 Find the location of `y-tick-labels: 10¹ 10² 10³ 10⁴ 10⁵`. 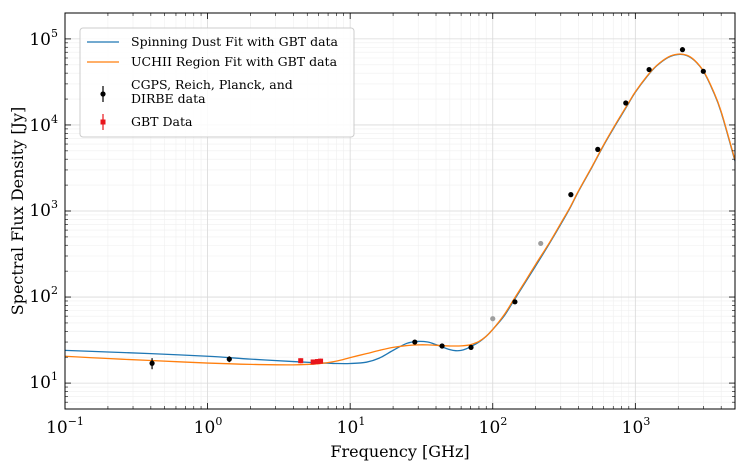

y-tick-labels: 10¹ 10² 10³ 10⁴ 10⁵ is located at coordinates (43, 210).